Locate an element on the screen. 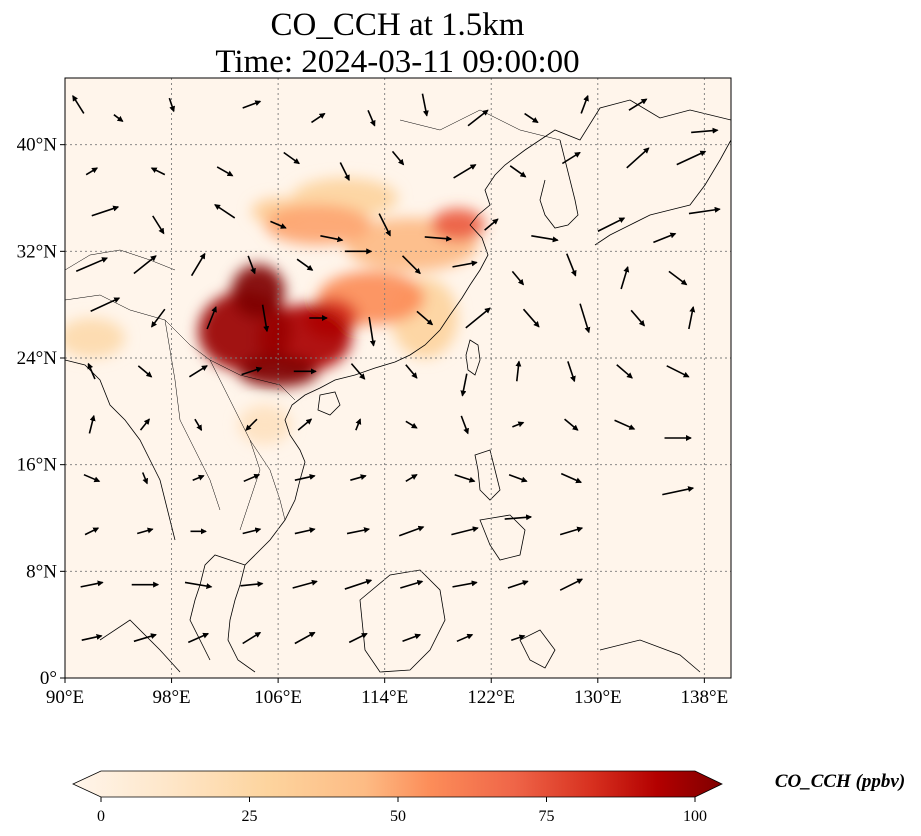  coastline-new-guinea is located at coordinates (650, 656).